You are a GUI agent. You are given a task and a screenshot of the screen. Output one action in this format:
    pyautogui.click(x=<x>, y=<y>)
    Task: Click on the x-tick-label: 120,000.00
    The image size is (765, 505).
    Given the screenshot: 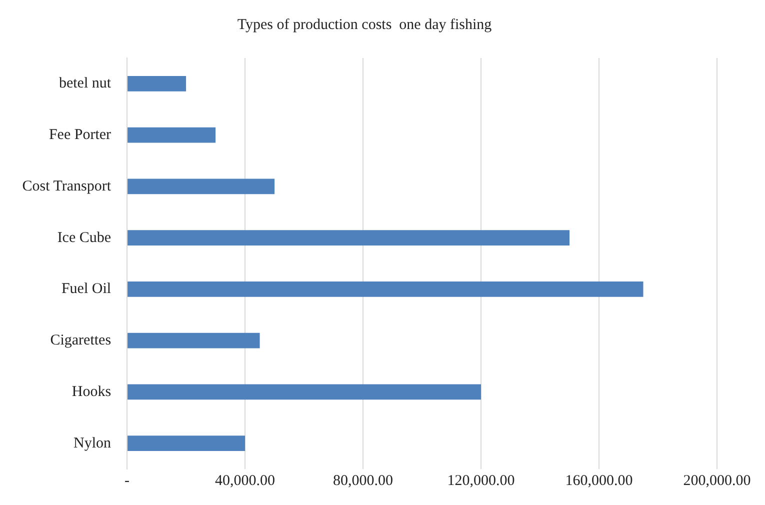 What is the action you would take?
    pyautogui.click(x=481, y=480)
    